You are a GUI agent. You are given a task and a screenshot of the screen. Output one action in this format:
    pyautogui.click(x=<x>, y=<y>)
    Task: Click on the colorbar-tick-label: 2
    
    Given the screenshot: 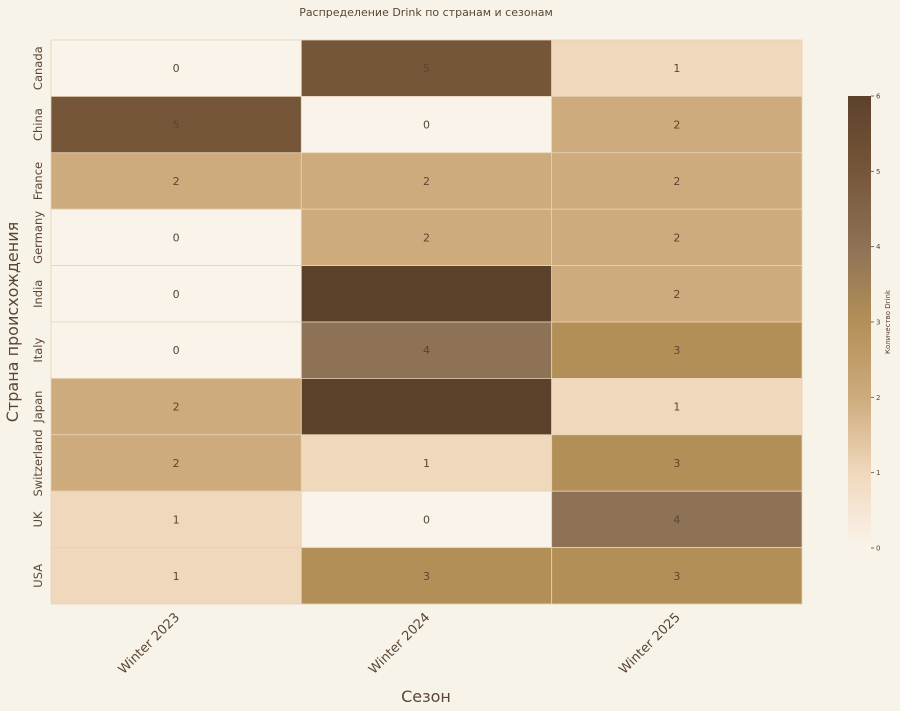 What is the action you would take?
    pyautogui.click(x=878, y=398)
    